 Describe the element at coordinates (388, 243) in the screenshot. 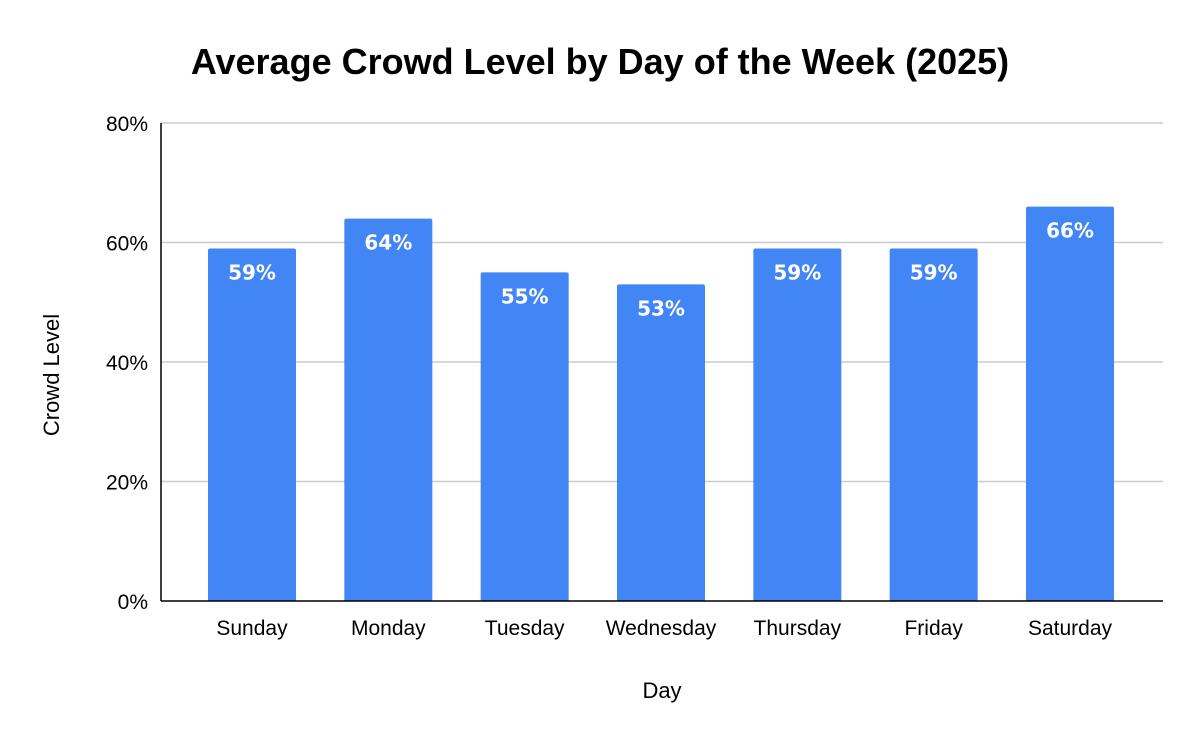

I see `data-label: 64%` at that location.